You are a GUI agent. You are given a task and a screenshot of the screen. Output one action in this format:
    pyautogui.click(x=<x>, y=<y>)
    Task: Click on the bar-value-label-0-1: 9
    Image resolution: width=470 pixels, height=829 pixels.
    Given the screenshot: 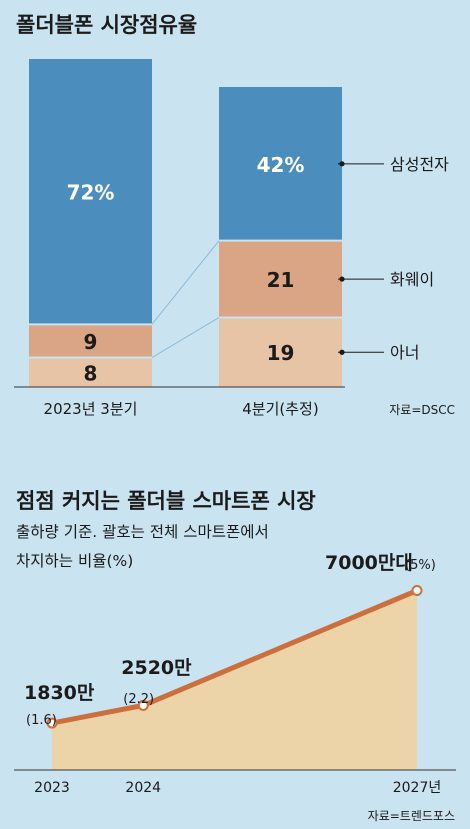 What is the action you would take?
    pyautogui.click(x=91, y=342)
    